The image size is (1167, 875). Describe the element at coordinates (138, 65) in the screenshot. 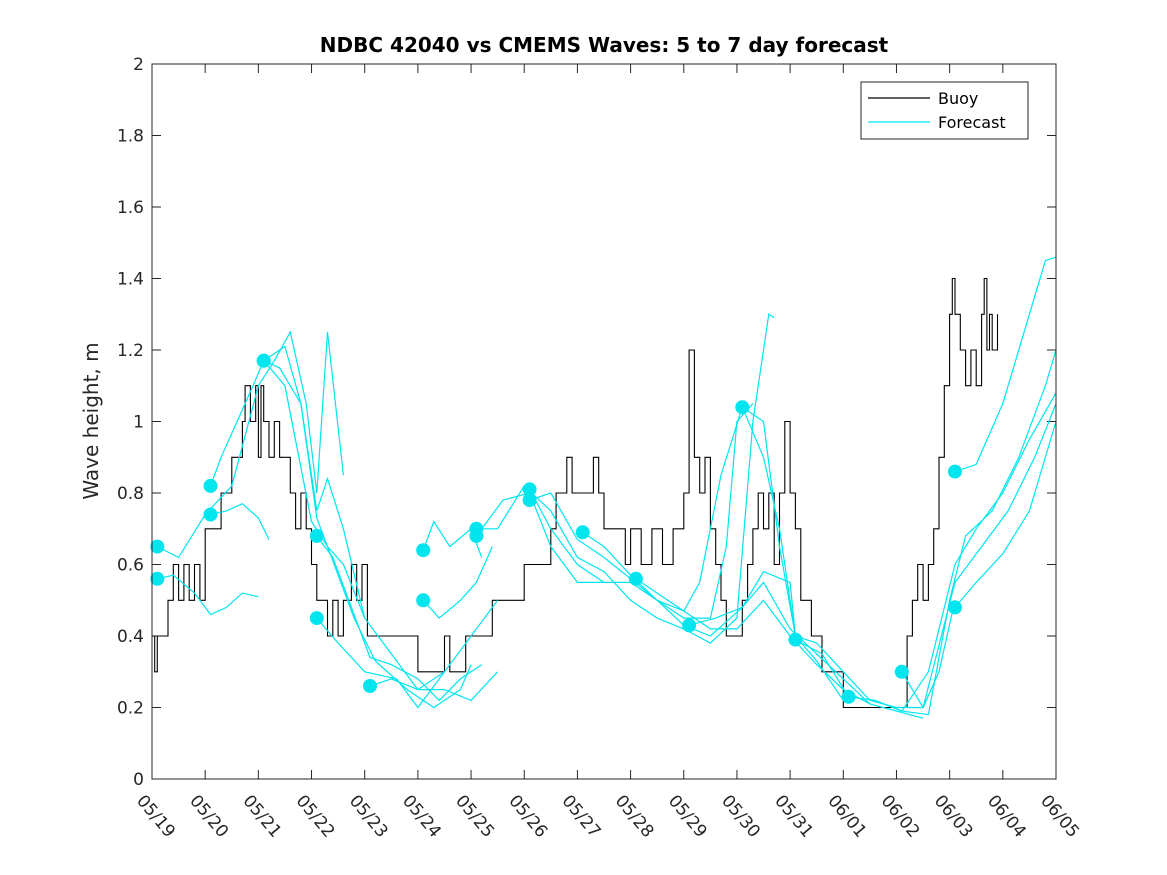

I see `y-tick-label: 2` at that location.